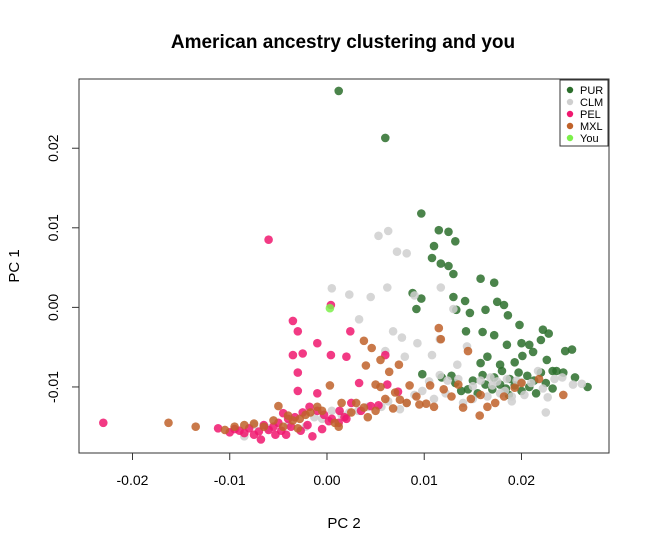  Describe the element at coordinates (591, 91) in the screenshot. I see `legend-label-pur: PUR` at that location.